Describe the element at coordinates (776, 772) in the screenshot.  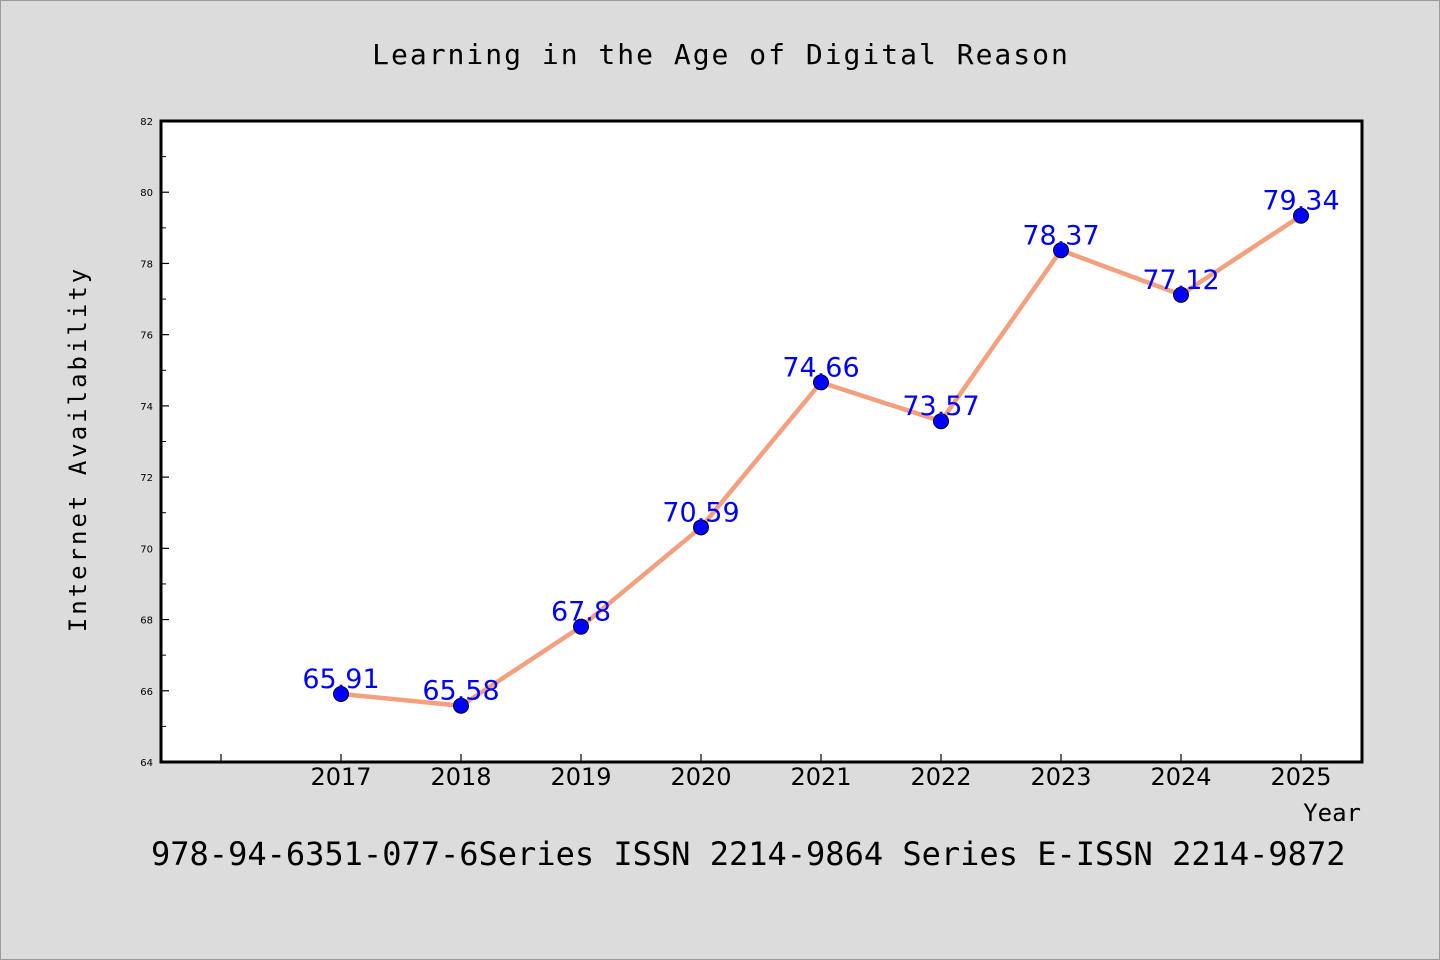
I see `x-axis-ticks: 2017 2018 2019 2020 2021 2022 2023 2024 2025` at that location.